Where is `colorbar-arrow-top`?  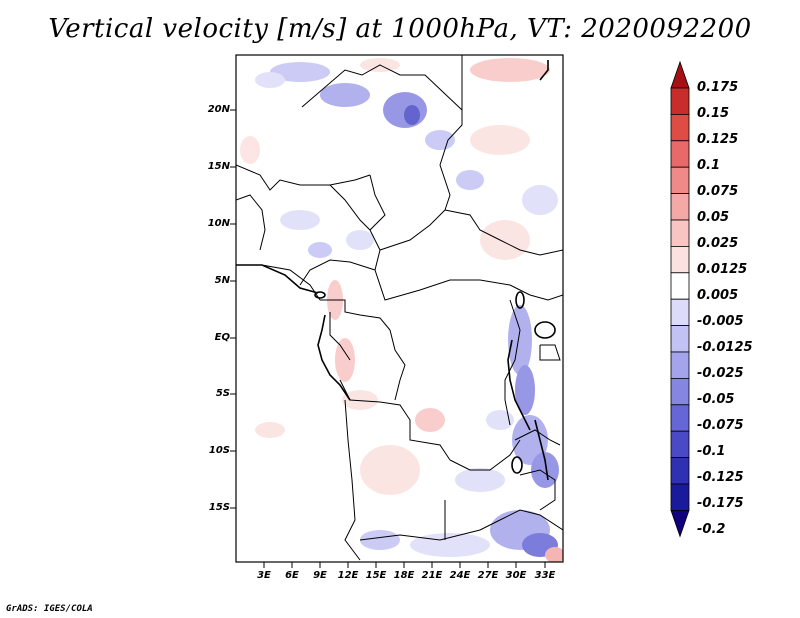 colorbar-arrow-top is located at coordinates (680, 74).